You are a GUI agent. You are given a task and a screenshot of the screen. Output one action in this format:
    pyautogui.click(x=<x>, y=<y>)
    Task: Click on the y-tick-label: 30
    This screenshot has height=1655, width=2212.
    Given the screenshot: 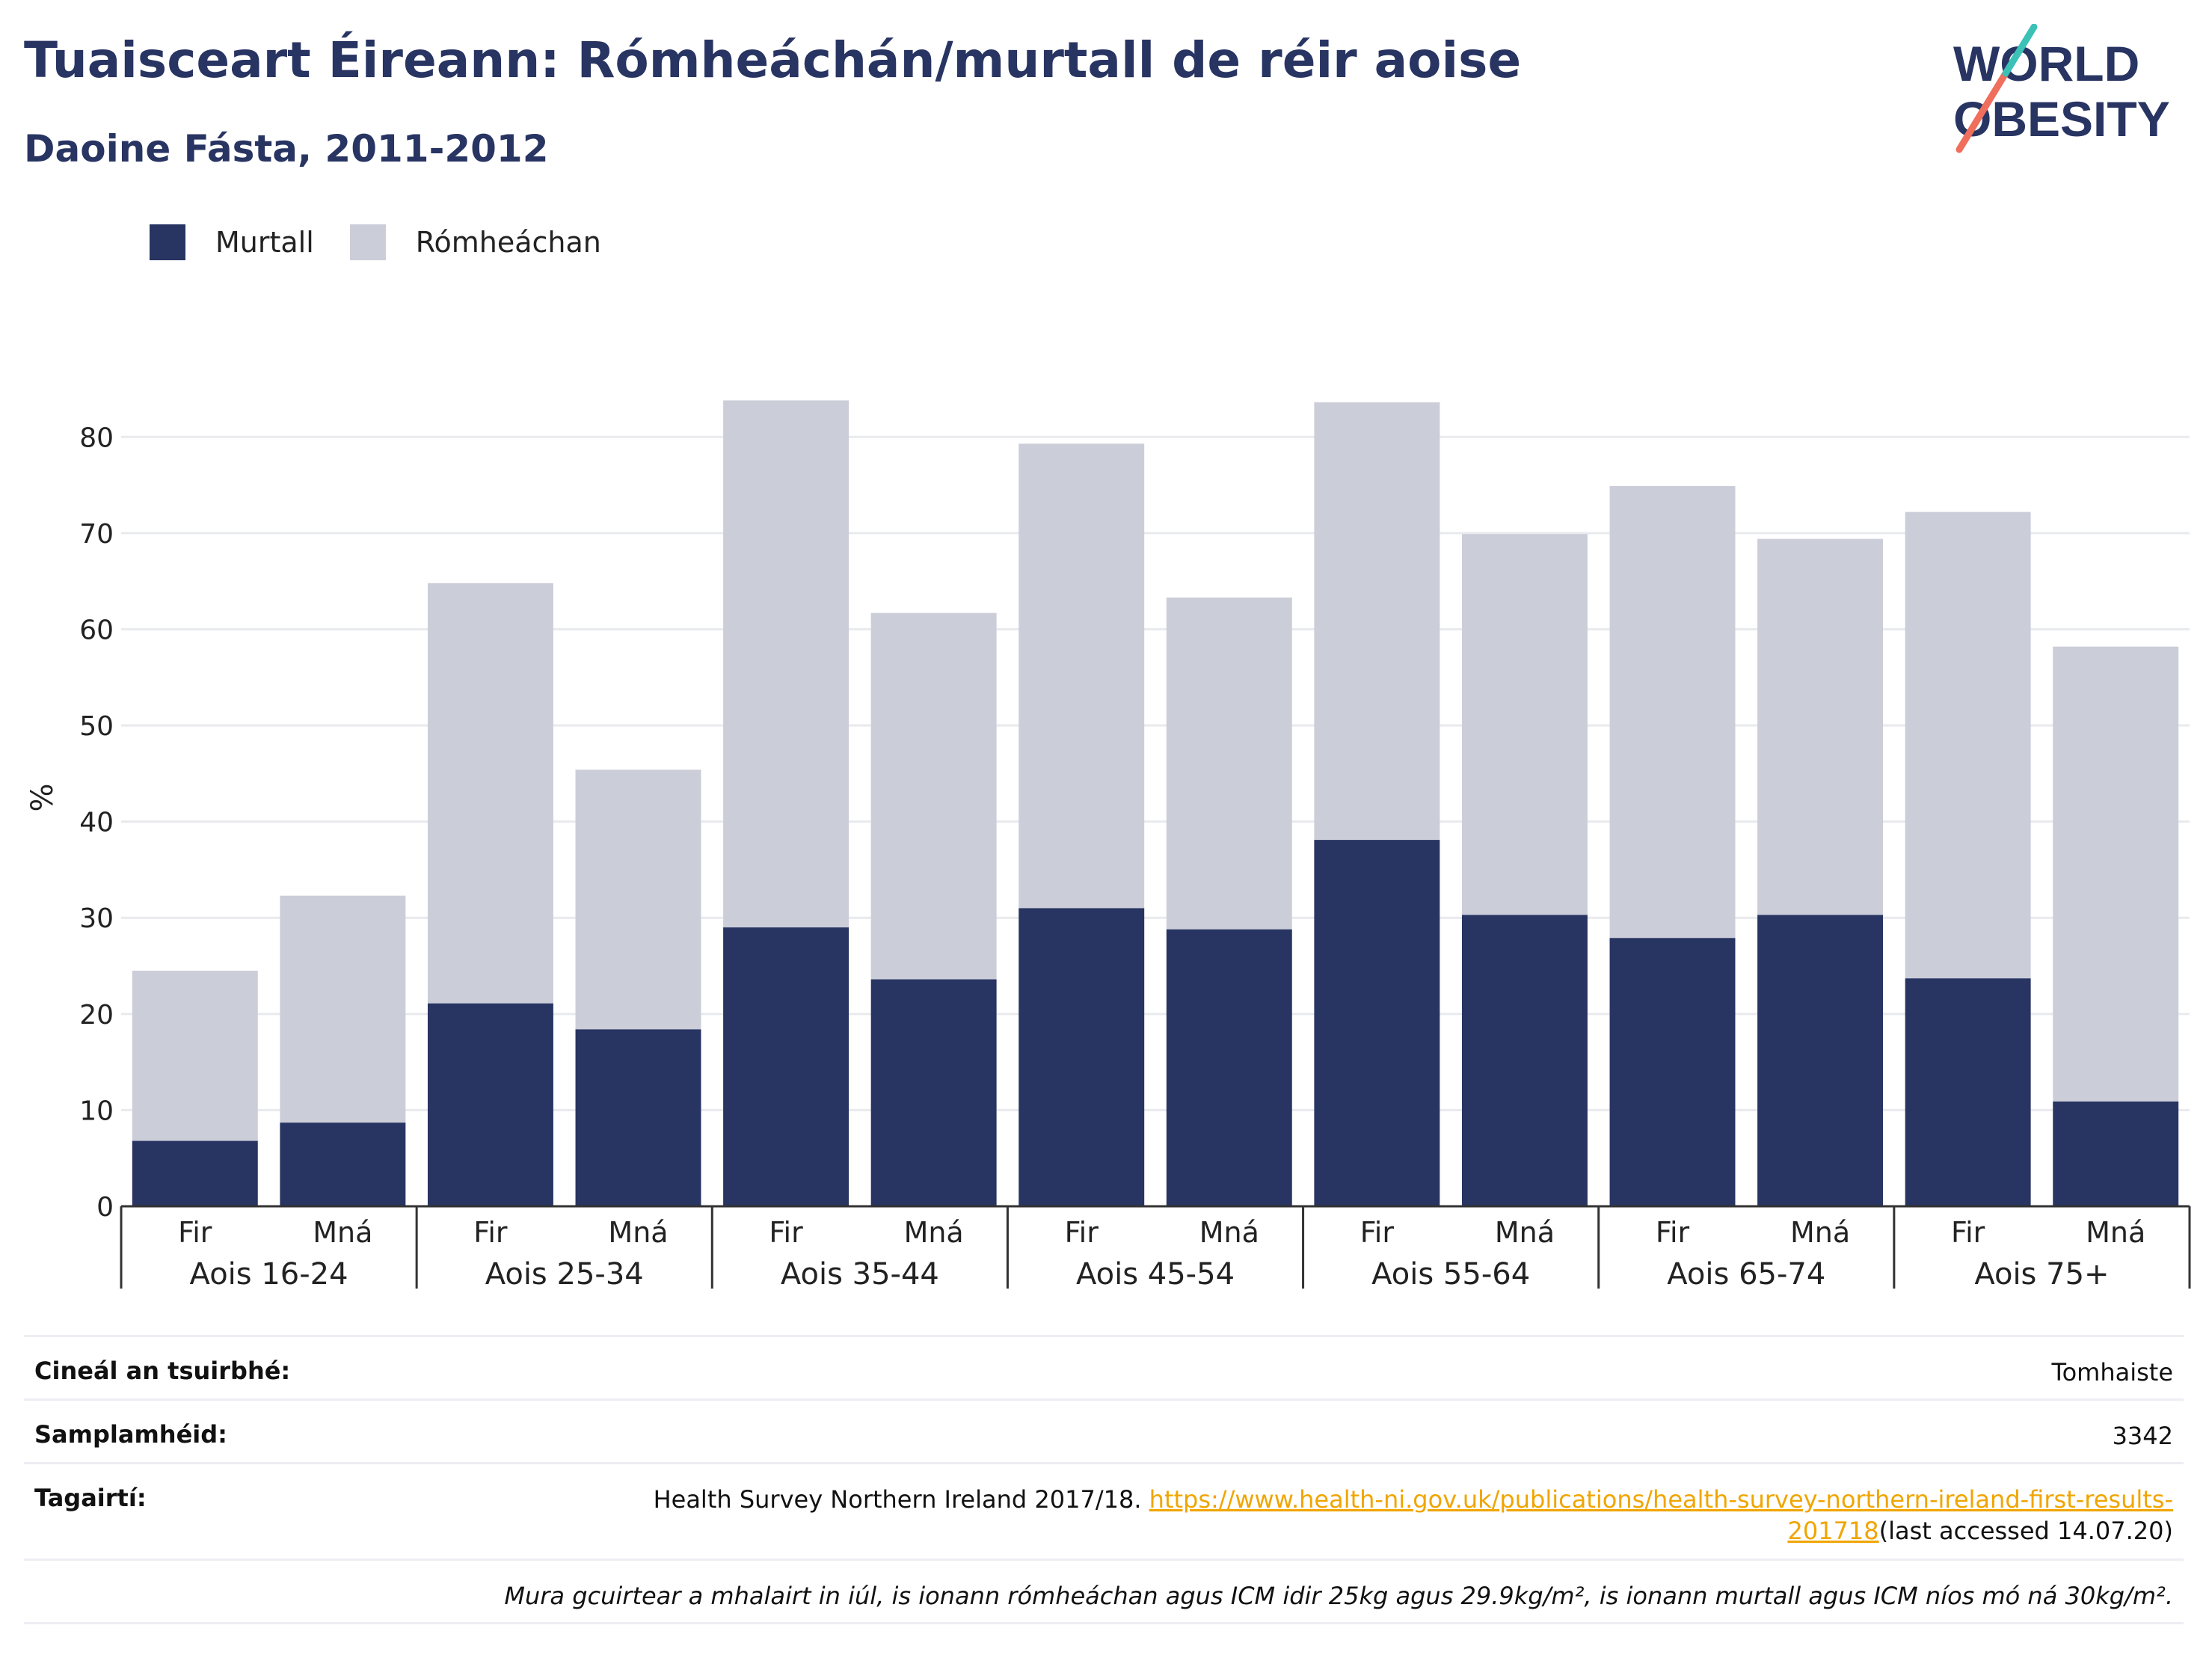 What is the action you would take?
    pyautogui.click(x=96, y=918)
    